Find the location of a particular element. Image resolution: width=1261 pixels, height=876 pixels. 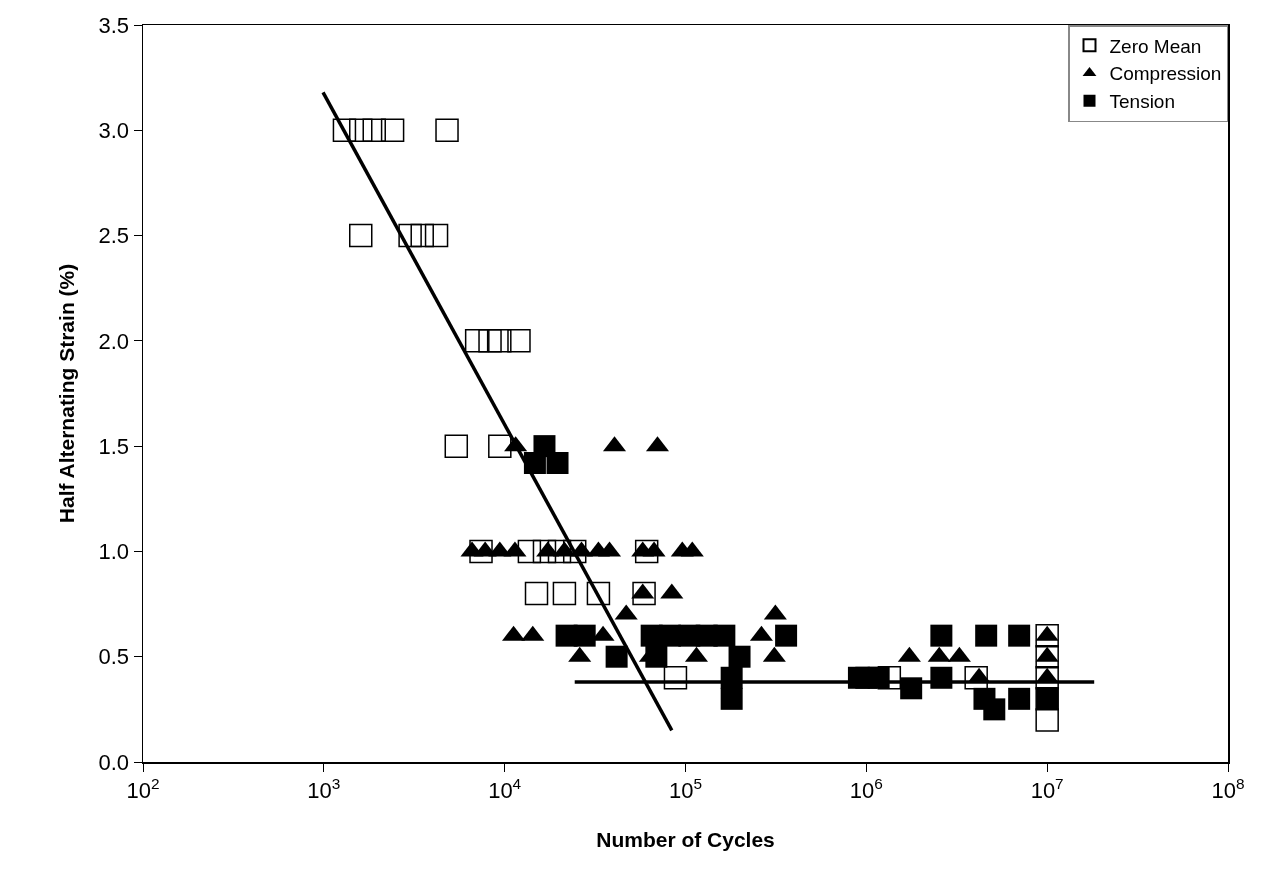

x-tick-label: 10$^{8}$ is located at coordinates (1228, 788).